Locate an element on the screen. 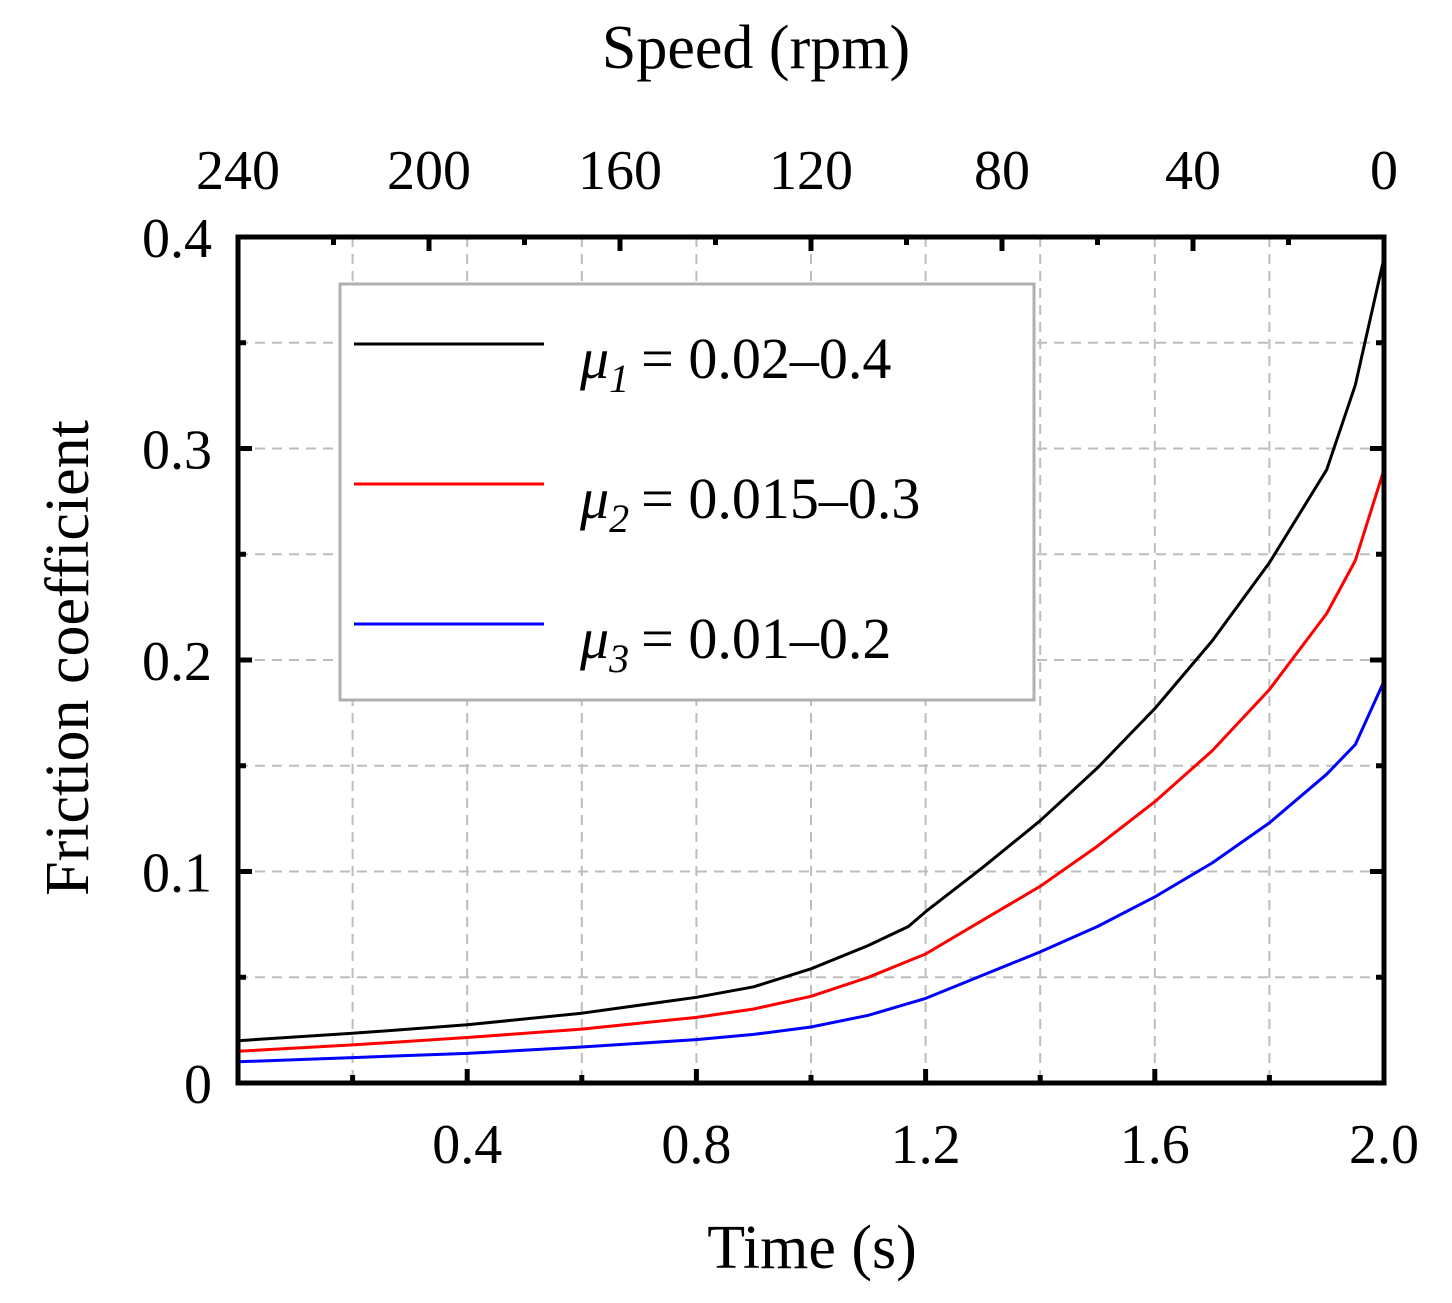 The height and width of the screenshot is (1303, 1452). y-axis-title: Friction coefficient is located at coordinates (68, 658).